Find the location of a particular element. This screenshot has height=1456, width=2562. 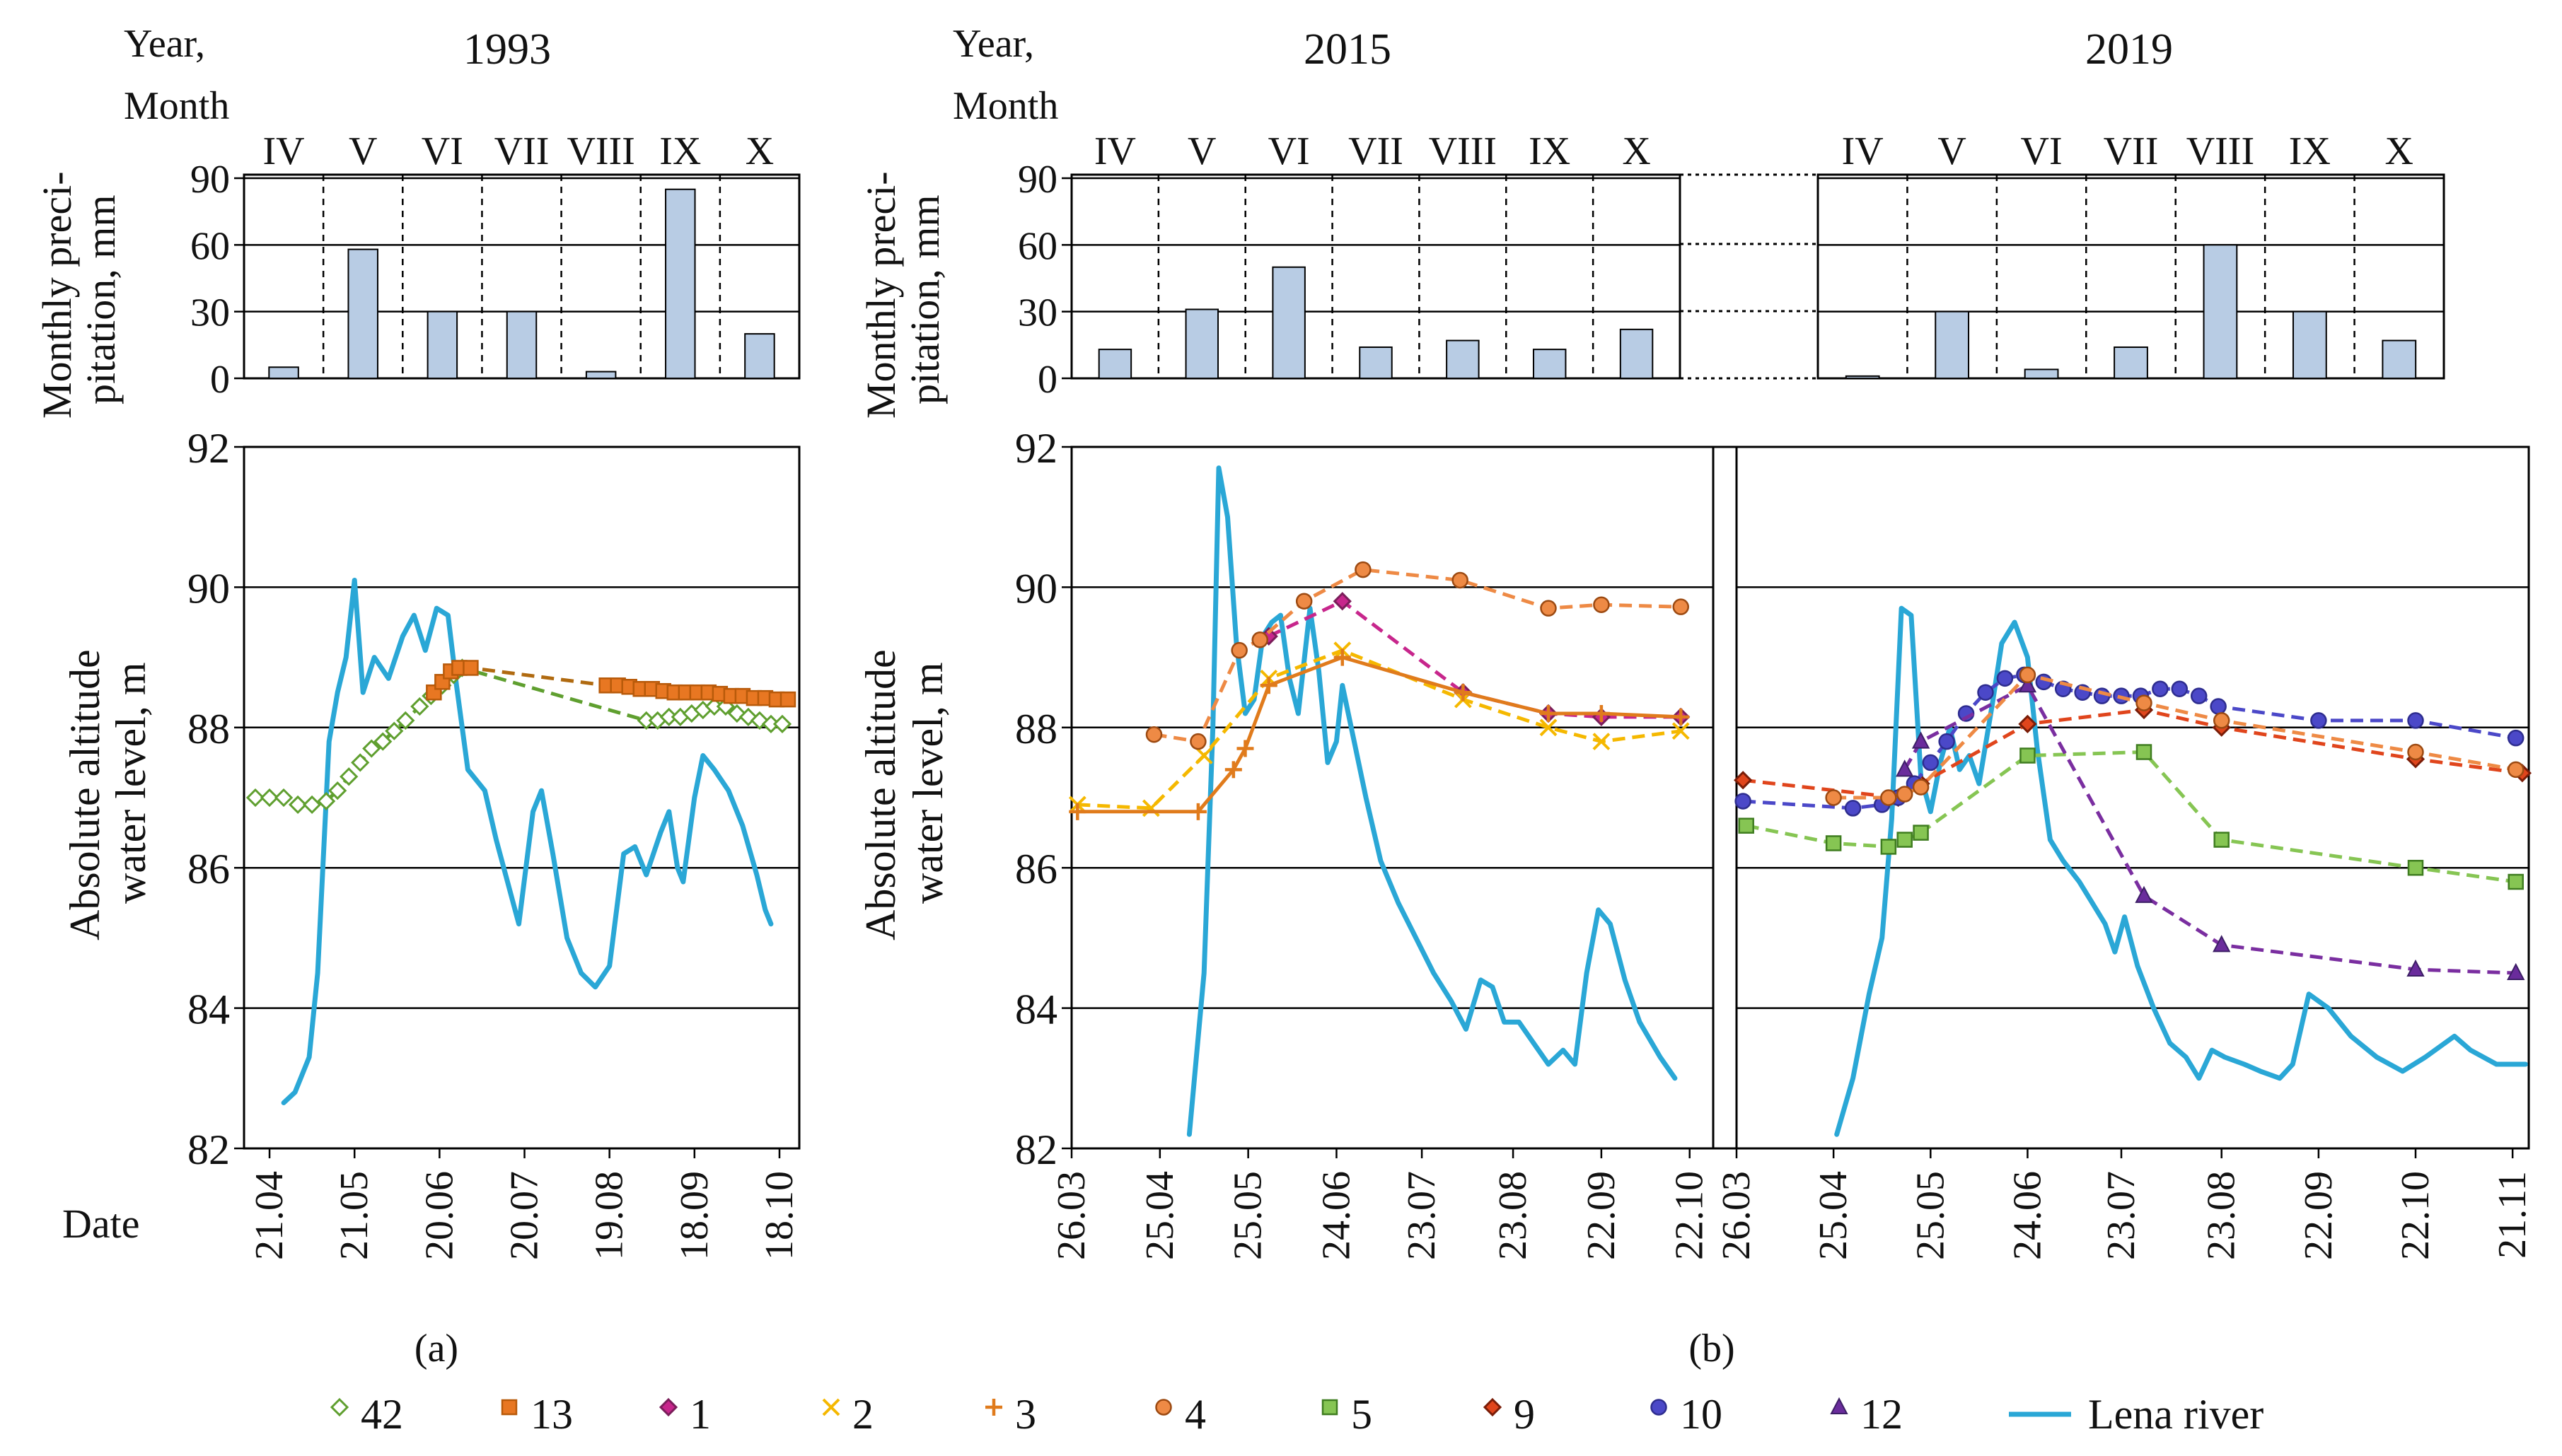

subfigure-label-b: (b) is located at coordinates (1711, 1349).